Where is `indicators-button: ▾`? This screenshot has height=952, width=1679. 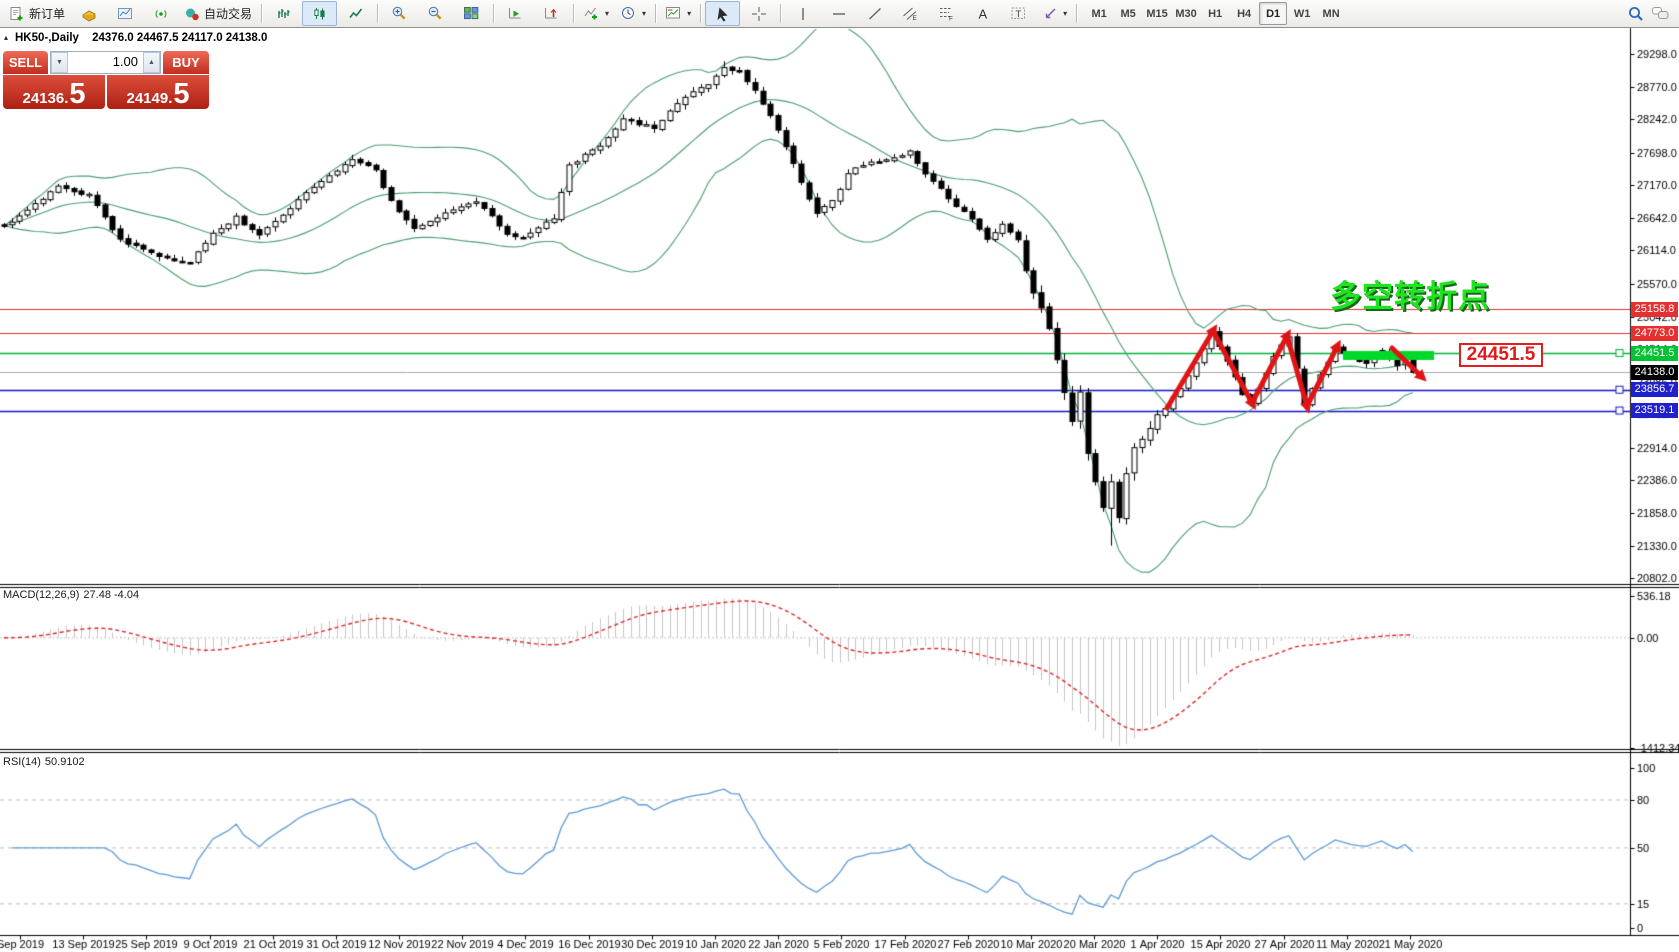
indicators-button: ▾ is located at coordinates (596, 13).